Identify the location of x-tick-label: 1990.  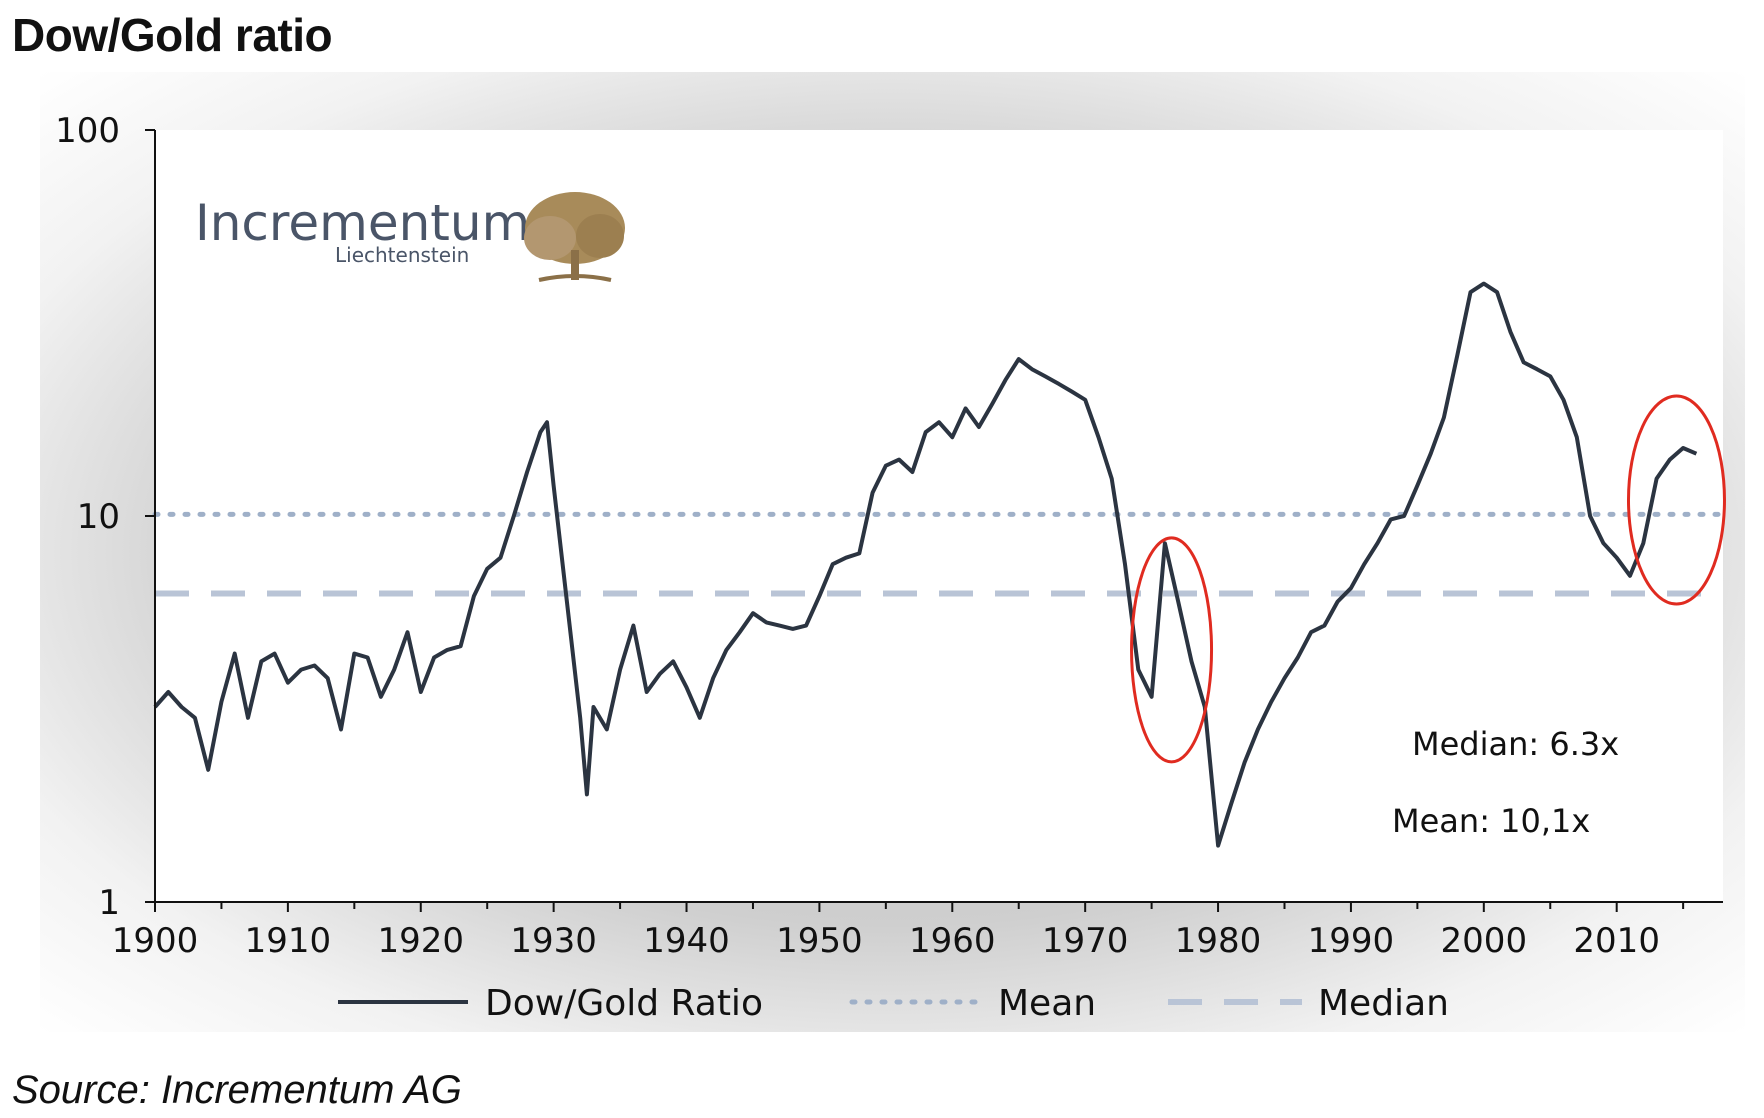
(1351, 941).